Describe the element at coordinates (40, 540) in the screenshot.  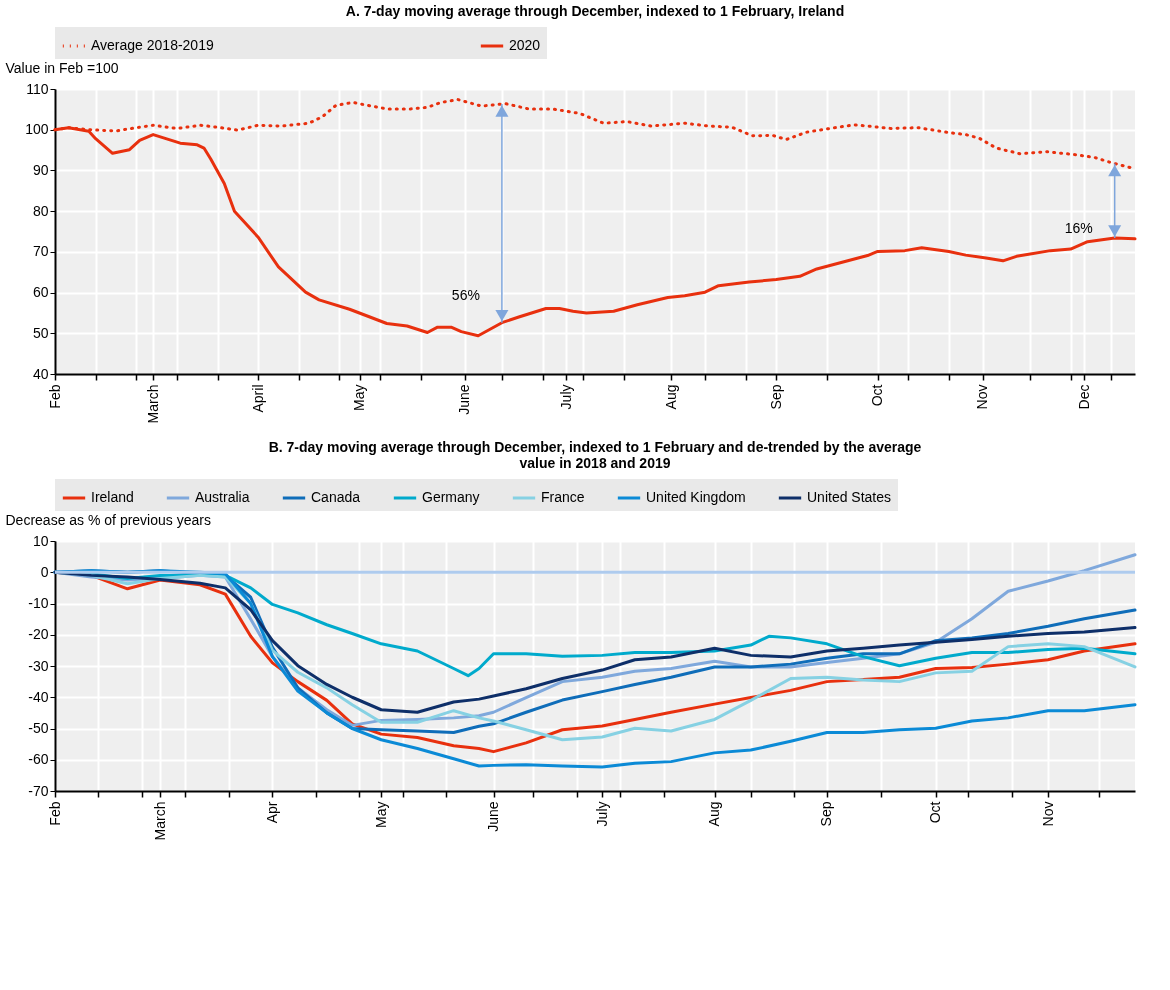
I see `y-tick-label: 10` at that location.